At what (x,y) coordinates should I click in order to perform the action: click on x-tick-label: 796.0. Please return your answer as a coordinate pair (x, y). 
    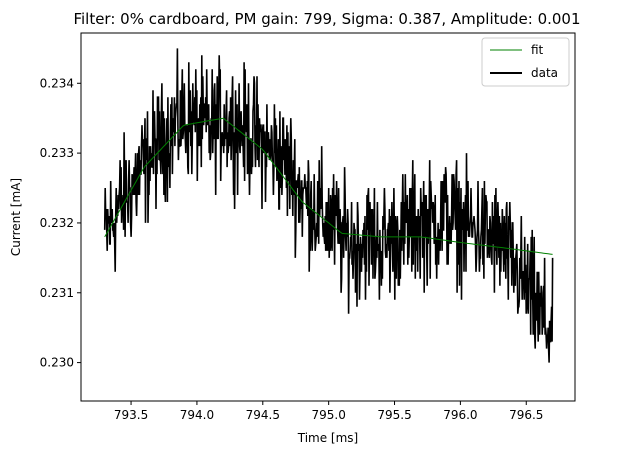
    Looking at the image, I should click on (460, 415).